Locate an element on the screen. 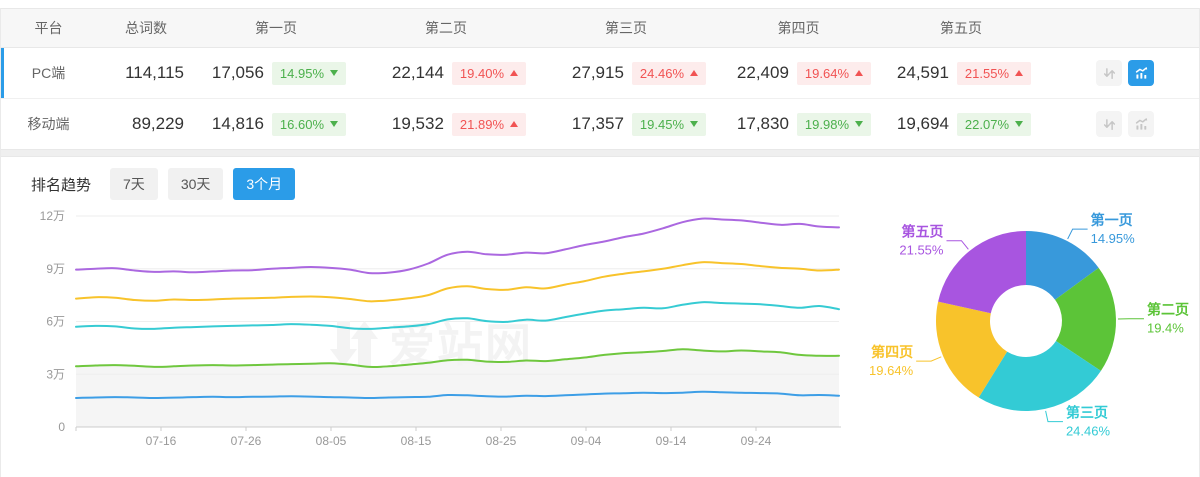 This screenshot has height=477, width=1200. trend-range-tabs: 7天 30天 3个月 is located at coordinates (197, 184).